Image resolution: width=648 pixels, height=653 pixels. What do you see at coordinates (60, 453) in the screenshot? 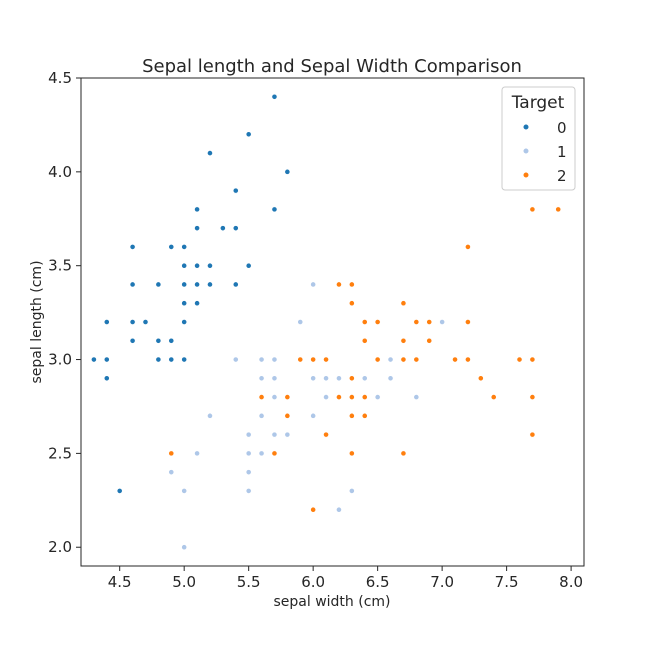
I see `y-tick-label: 2.5` at bounding box center [60, 453].